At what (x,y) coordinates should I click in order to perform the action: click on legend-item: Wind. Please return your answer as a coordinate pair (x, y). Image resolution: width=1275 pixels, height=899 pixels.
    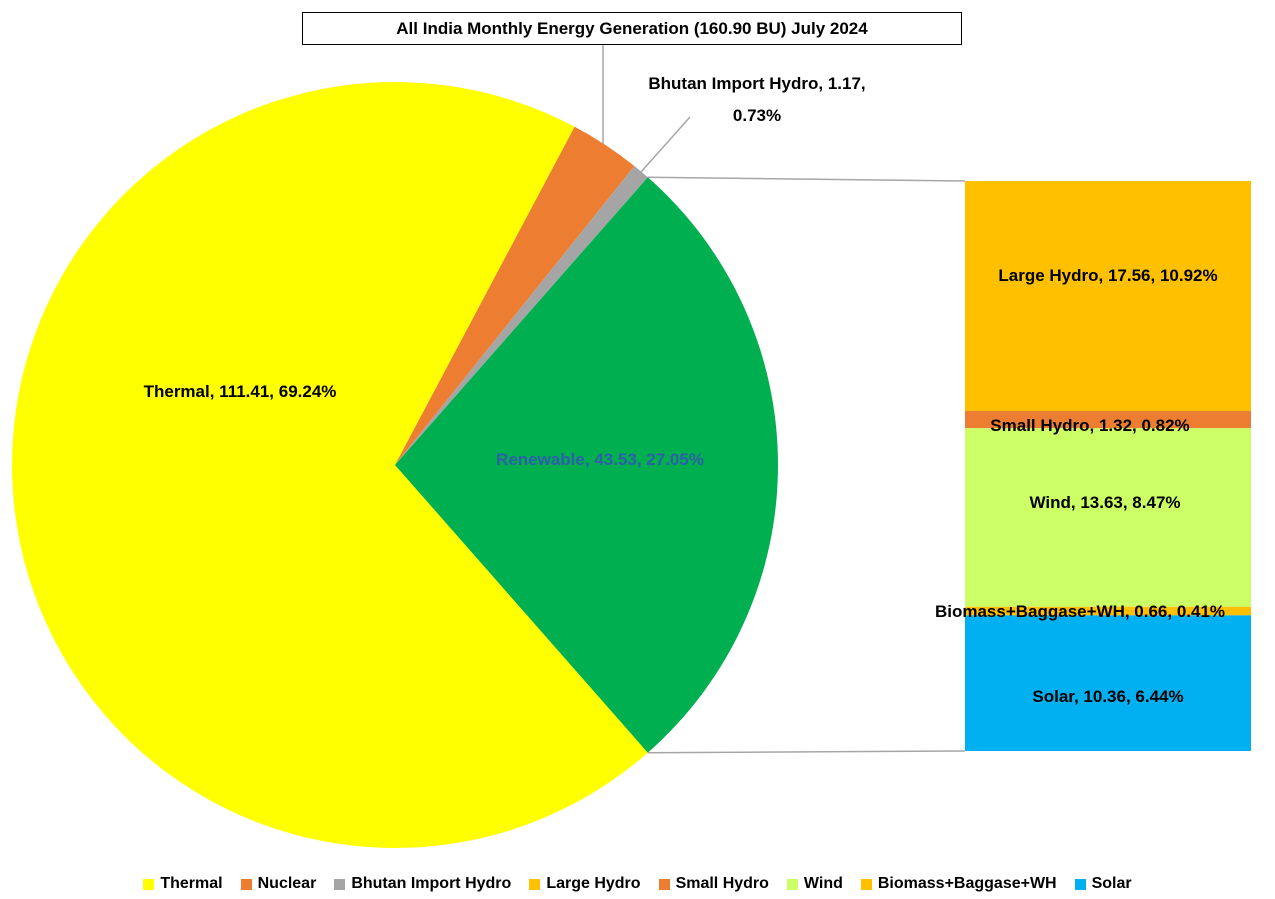
    Looking at the image, I should click on (814, 884).